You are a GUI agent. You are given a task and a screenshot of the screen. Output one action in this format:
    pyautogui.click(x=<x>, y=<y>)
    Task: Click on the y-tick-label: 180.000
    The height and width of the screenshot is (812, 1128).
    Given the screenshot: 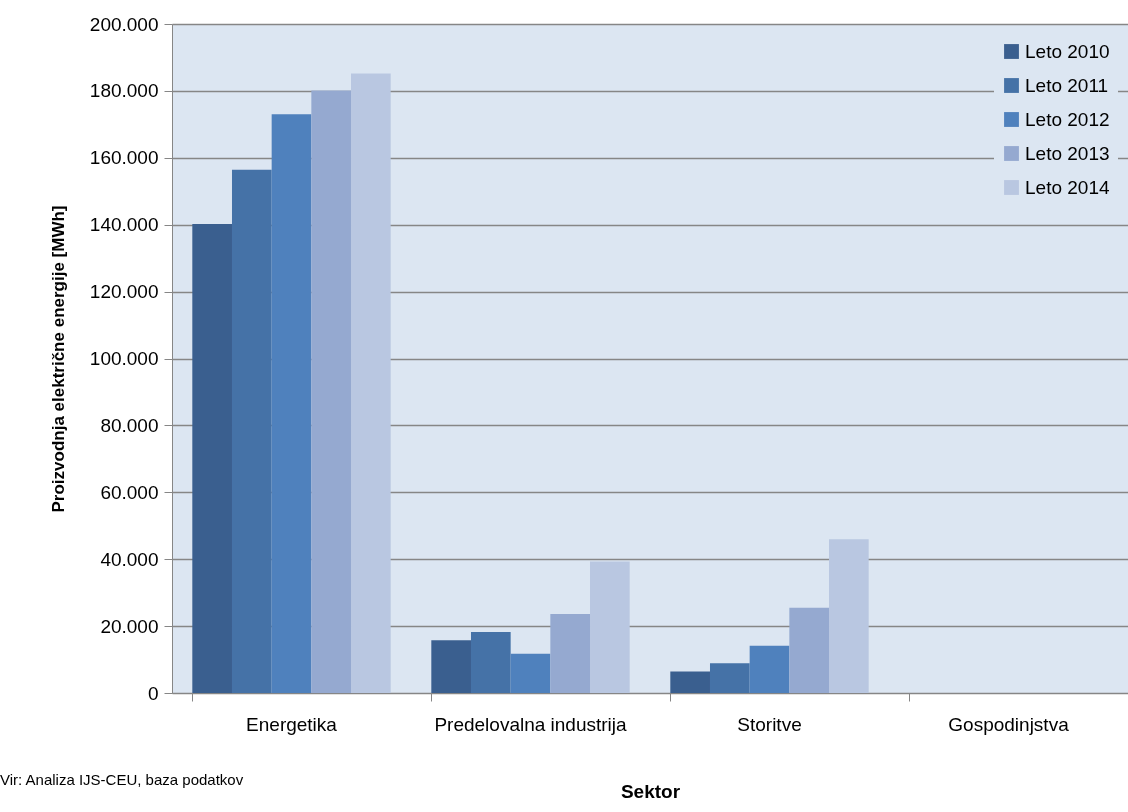 What is the action you would take?
    pyautogui.click(x=124, y=91)
    